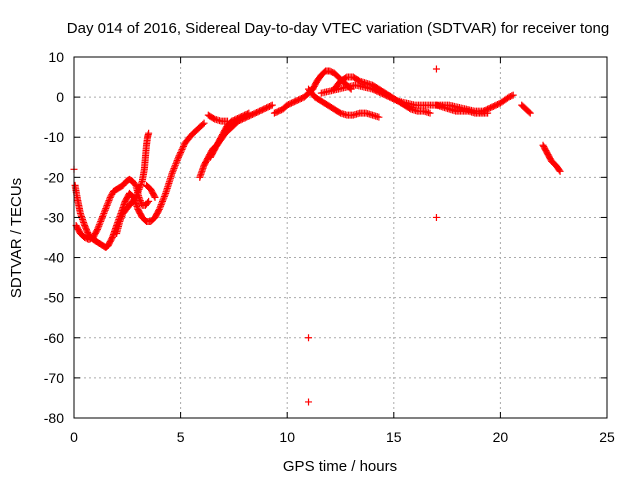 This screenshot has width=640, height=480. Describe the element at coordinates (181, 437) in the screenshot. I see `x-tick-label: 5` at that location.